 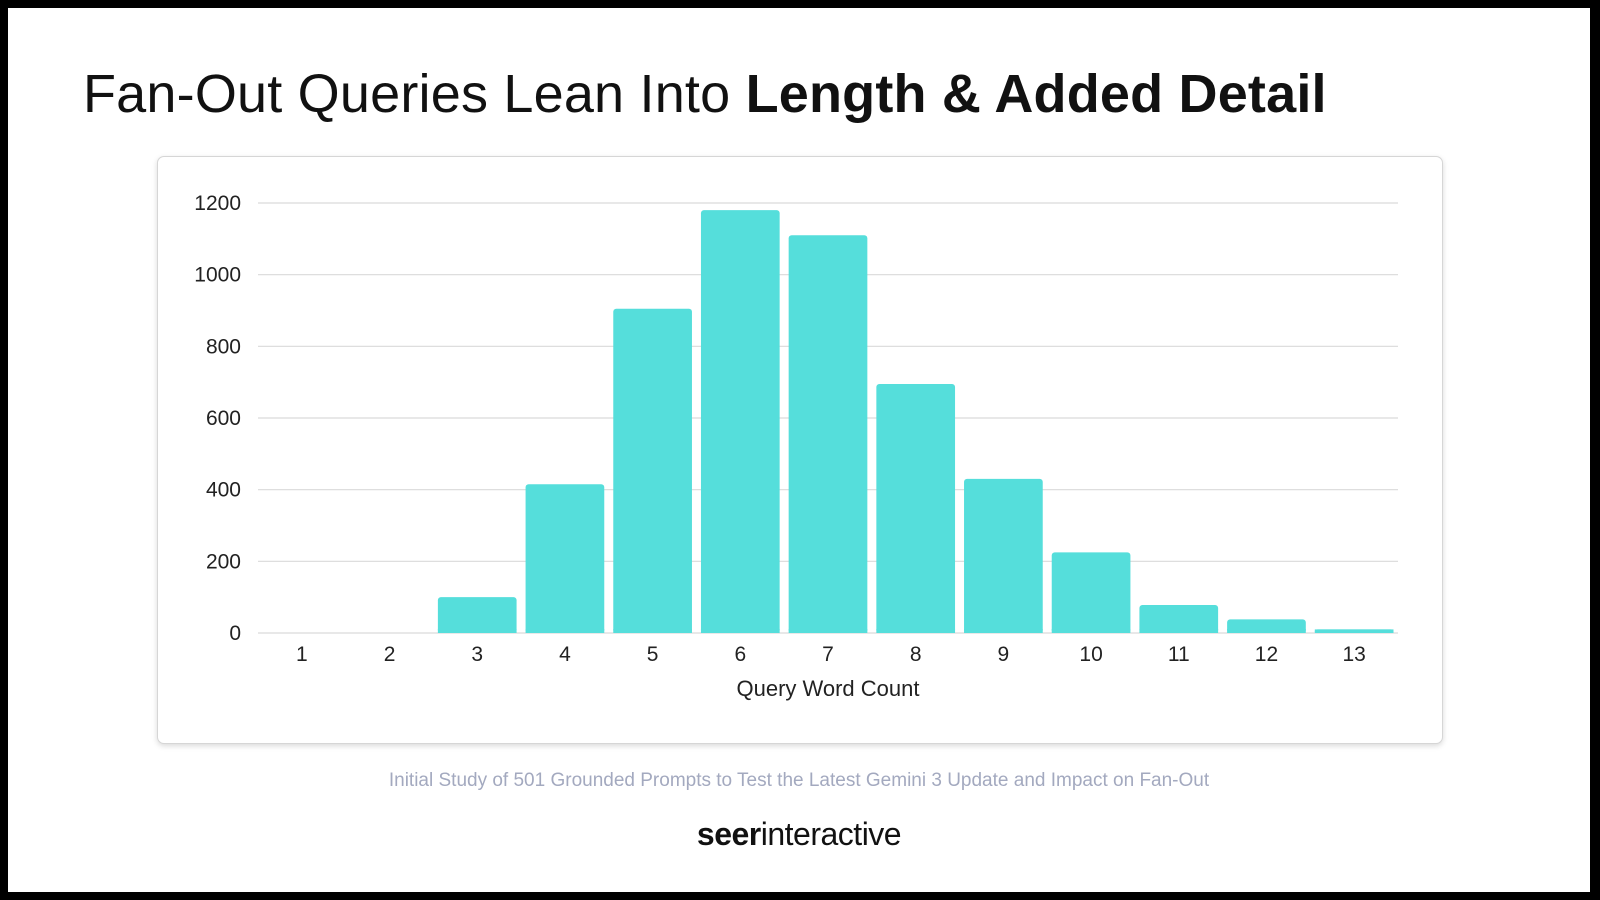 I want to click on x-tick-label: 1, so click(x=302, y=654).